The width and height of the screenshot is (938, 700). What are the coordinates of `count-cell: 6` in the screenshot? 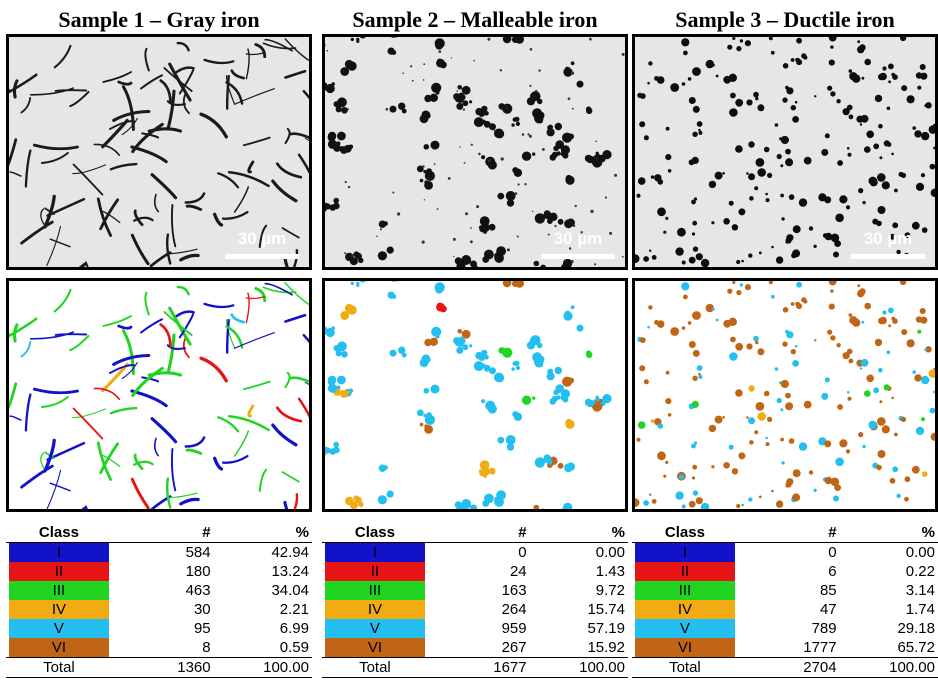 It's located at (832, 571).